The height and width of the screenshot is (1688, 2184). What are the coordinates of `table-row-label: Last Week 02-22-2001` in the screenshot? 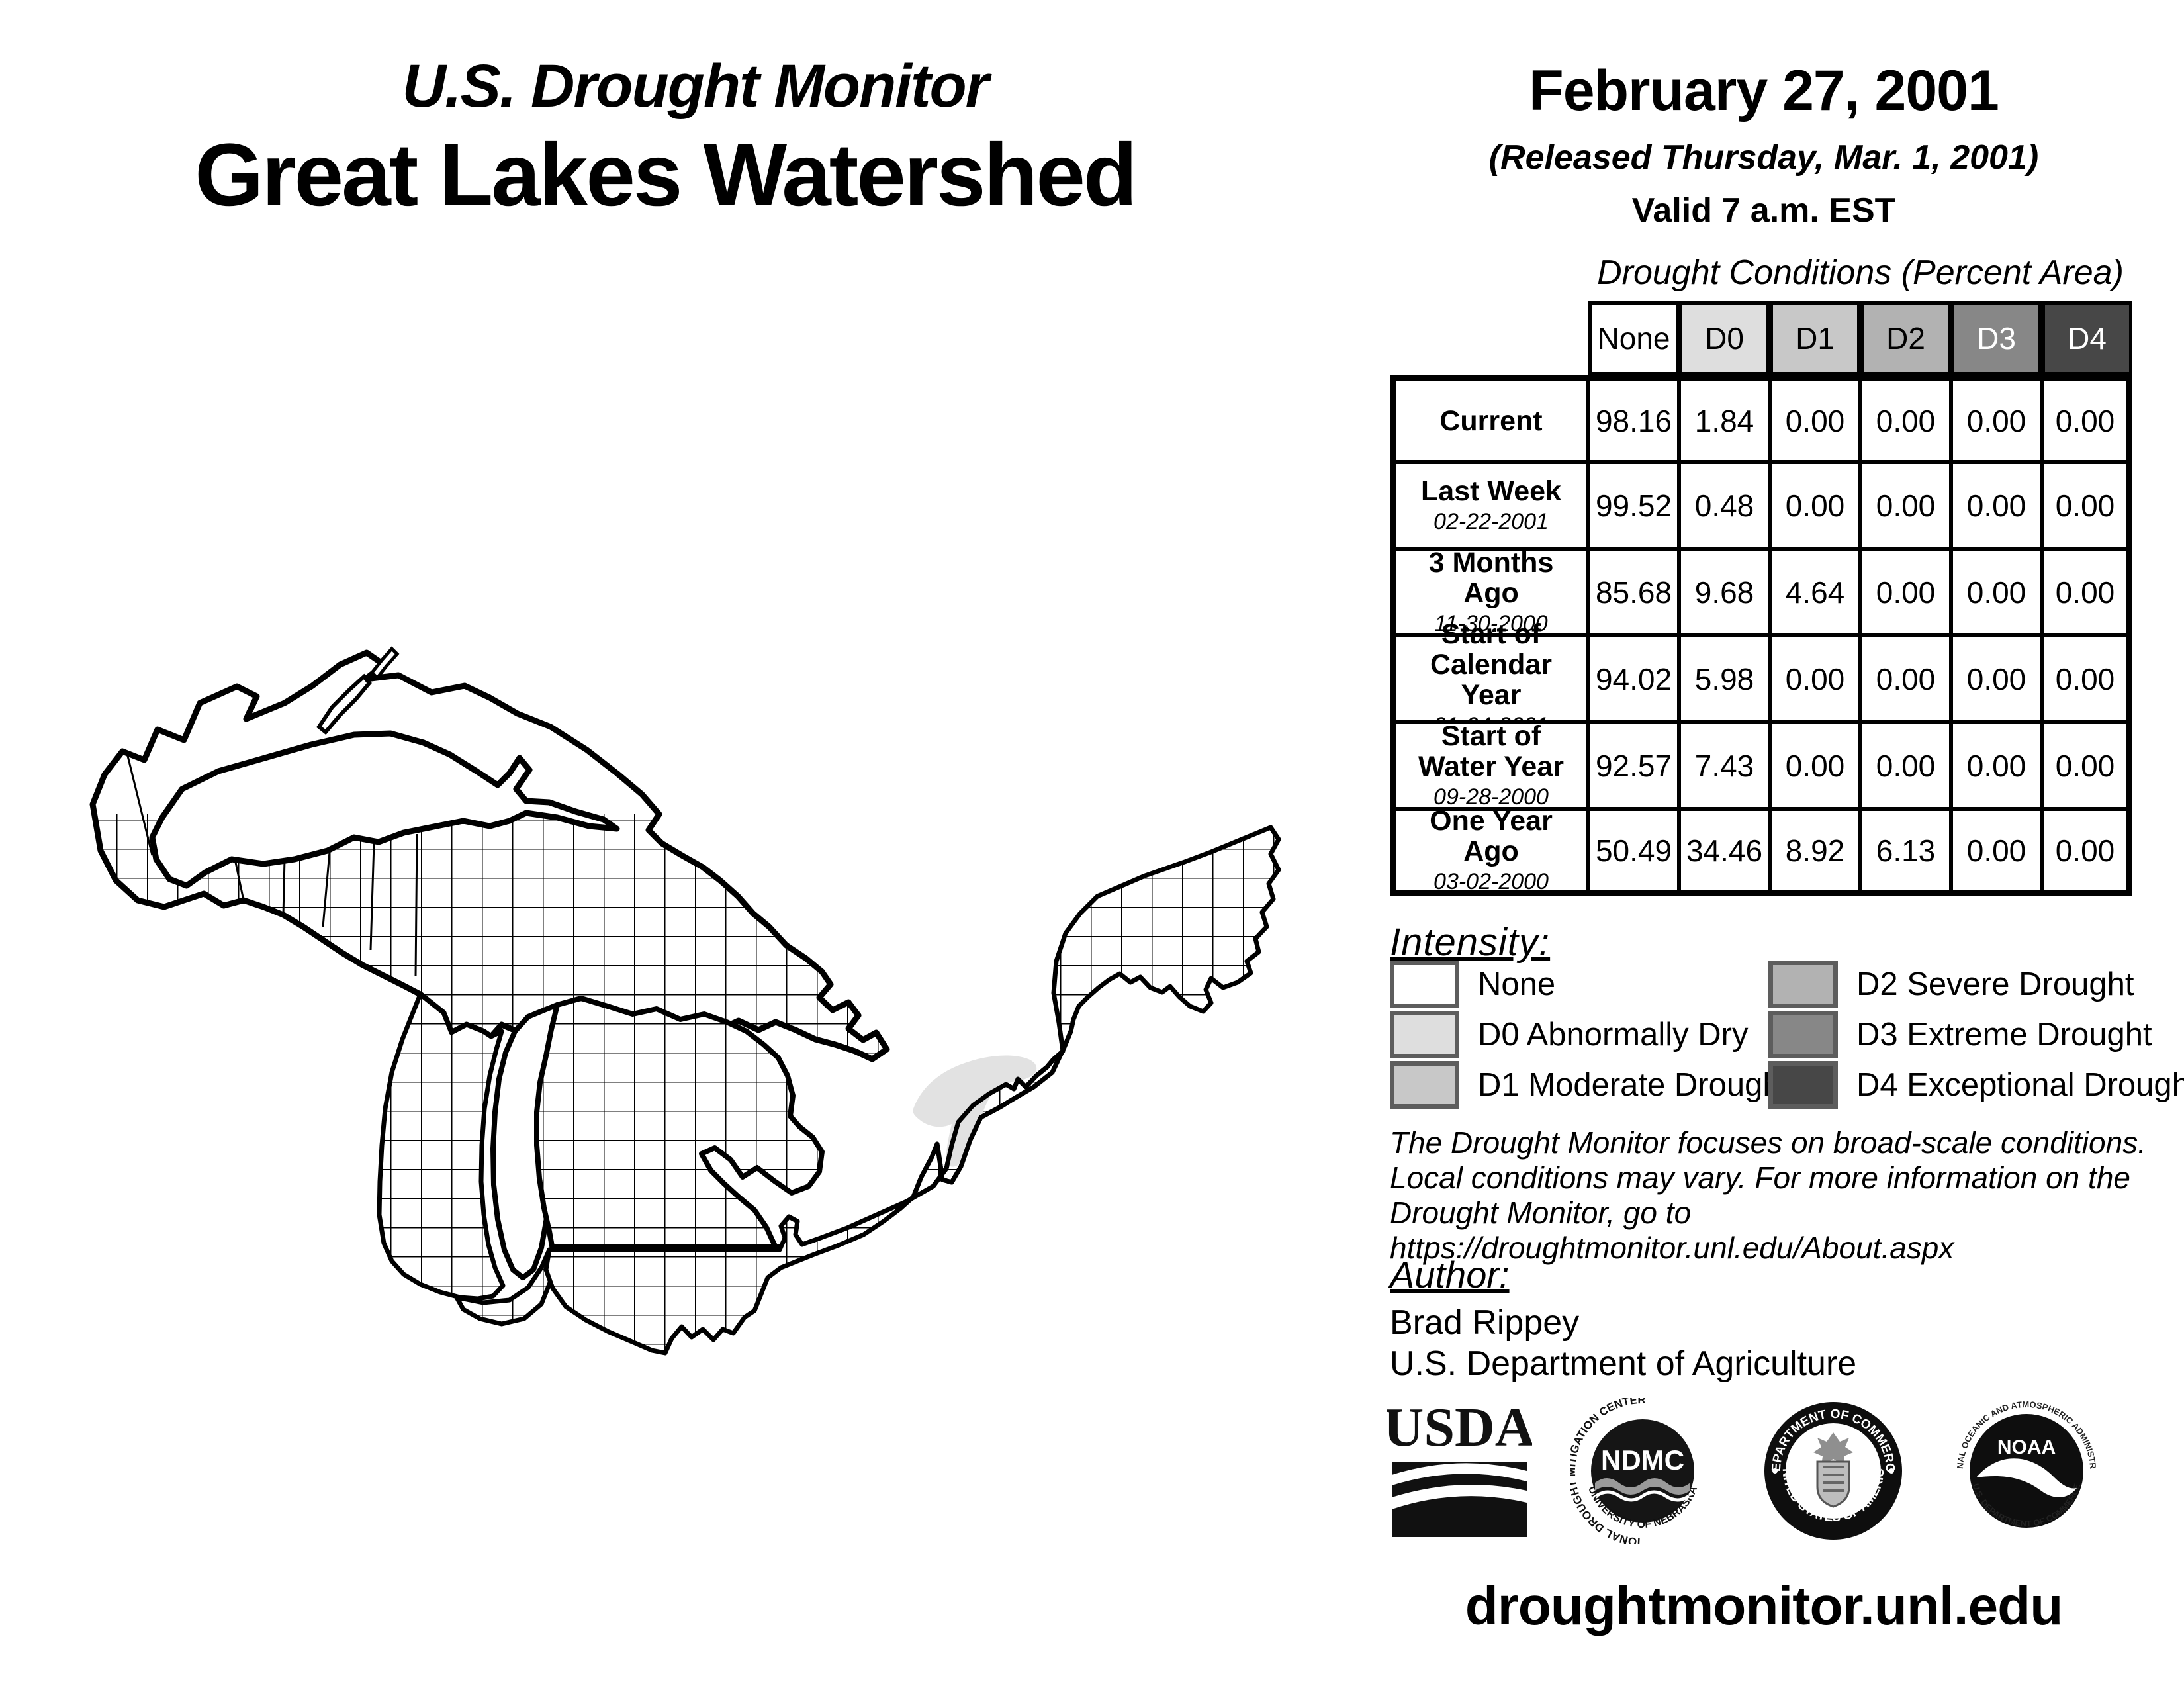 It's located at (1489, 505).